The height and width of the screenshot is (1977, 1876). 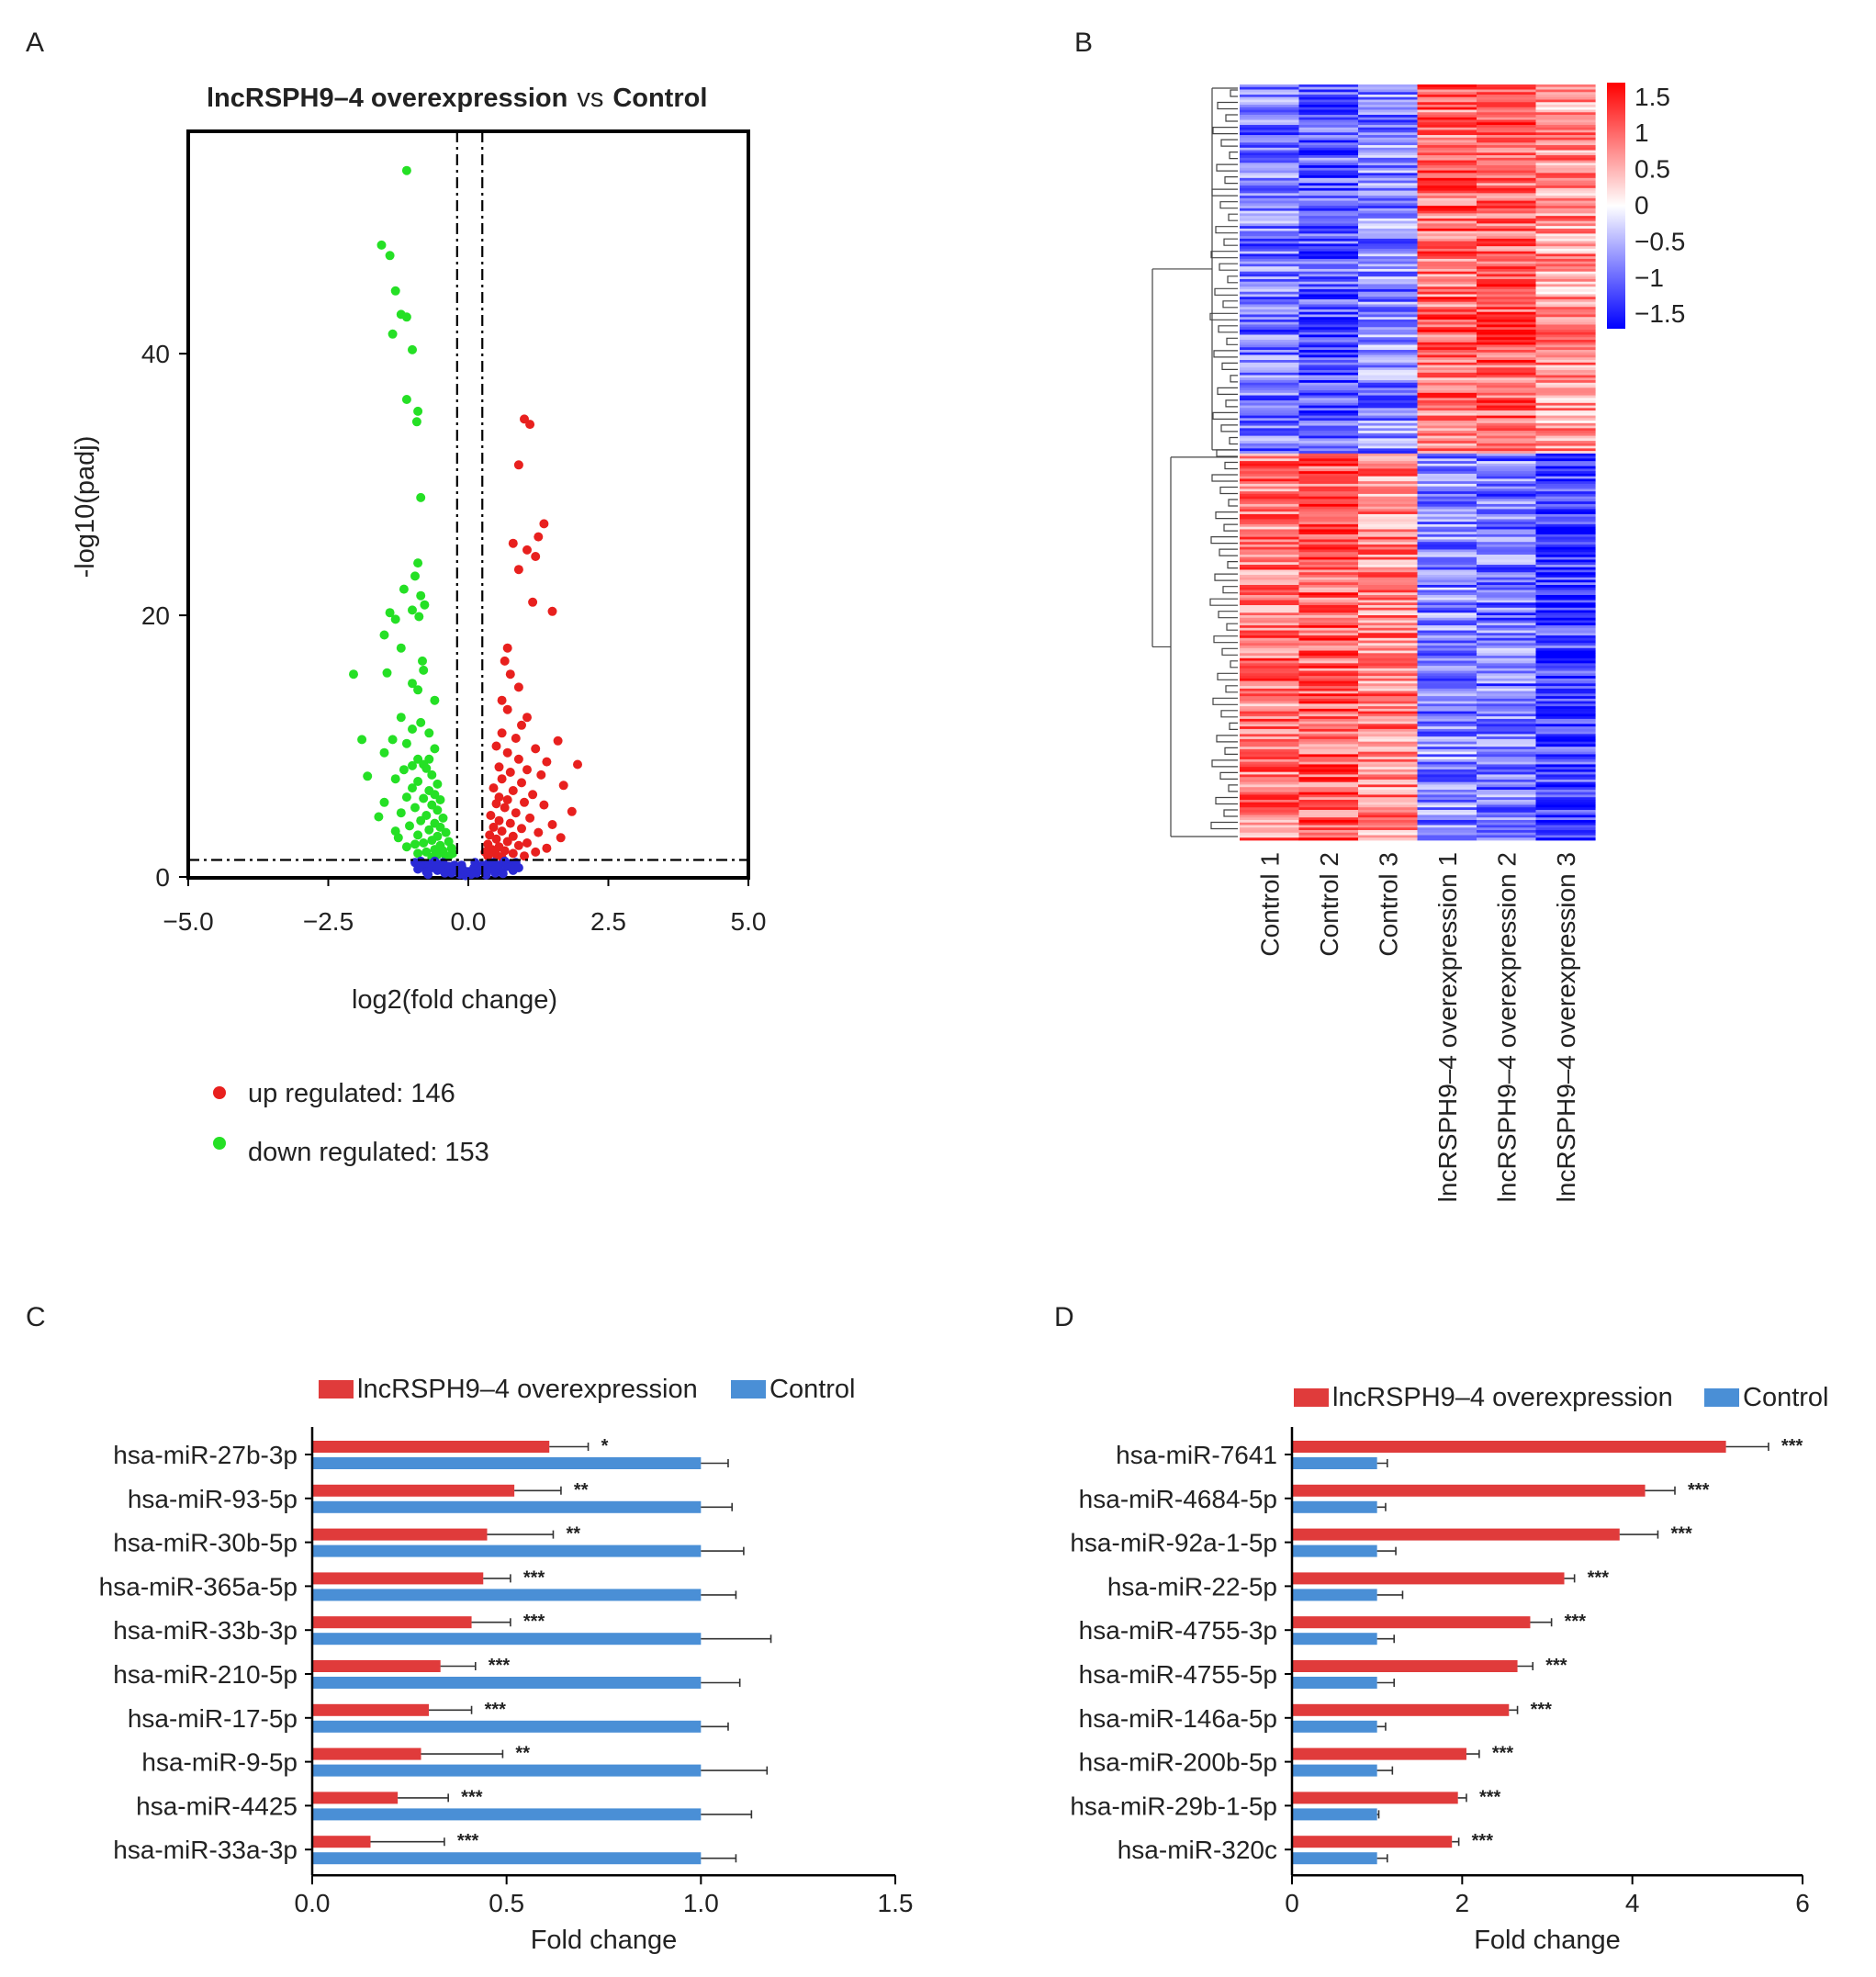 I want to click on c-errorbar-overexpression, so click(x=423, y=1798).